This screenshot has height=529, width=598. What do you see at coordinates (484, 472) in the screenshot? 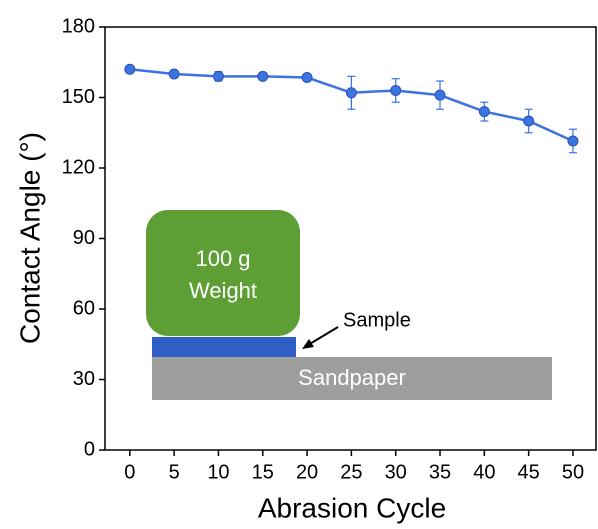
I see `x-tick-label: 40` at bounding box center [484, 472].